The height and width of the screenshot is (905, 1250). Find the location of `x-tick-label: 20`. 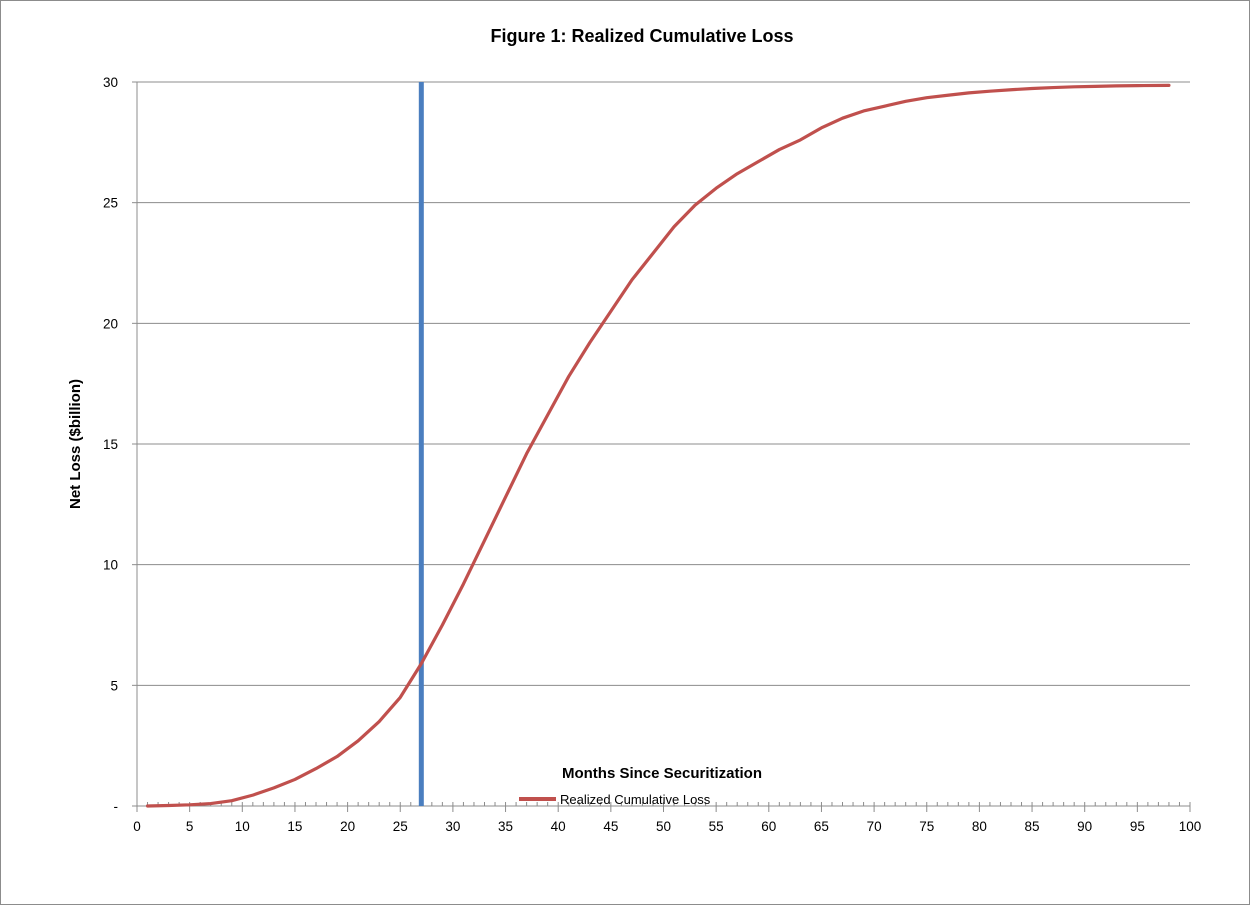

x-tick-label: 20 is located at coordinates (347, 826).